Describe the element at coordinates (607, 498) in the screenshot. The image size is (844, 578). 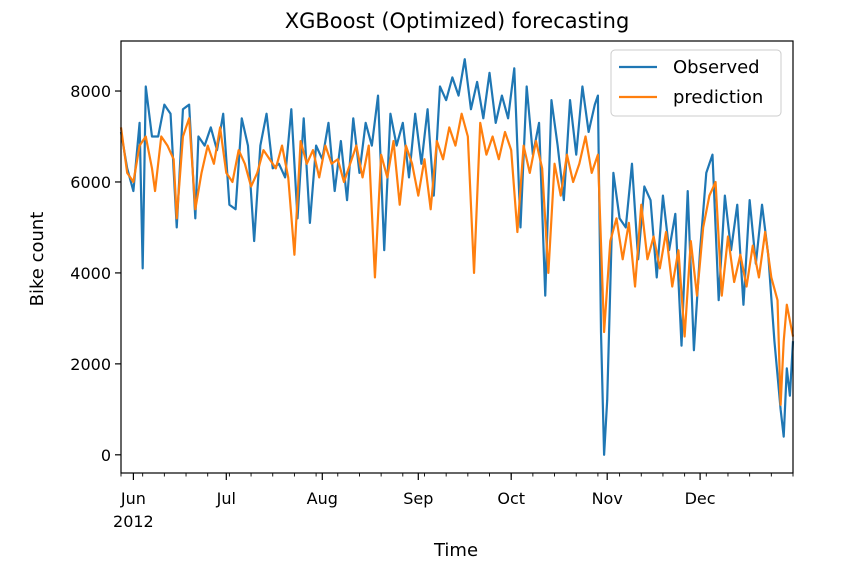
I see `x-tick-label: Nov` at that location.